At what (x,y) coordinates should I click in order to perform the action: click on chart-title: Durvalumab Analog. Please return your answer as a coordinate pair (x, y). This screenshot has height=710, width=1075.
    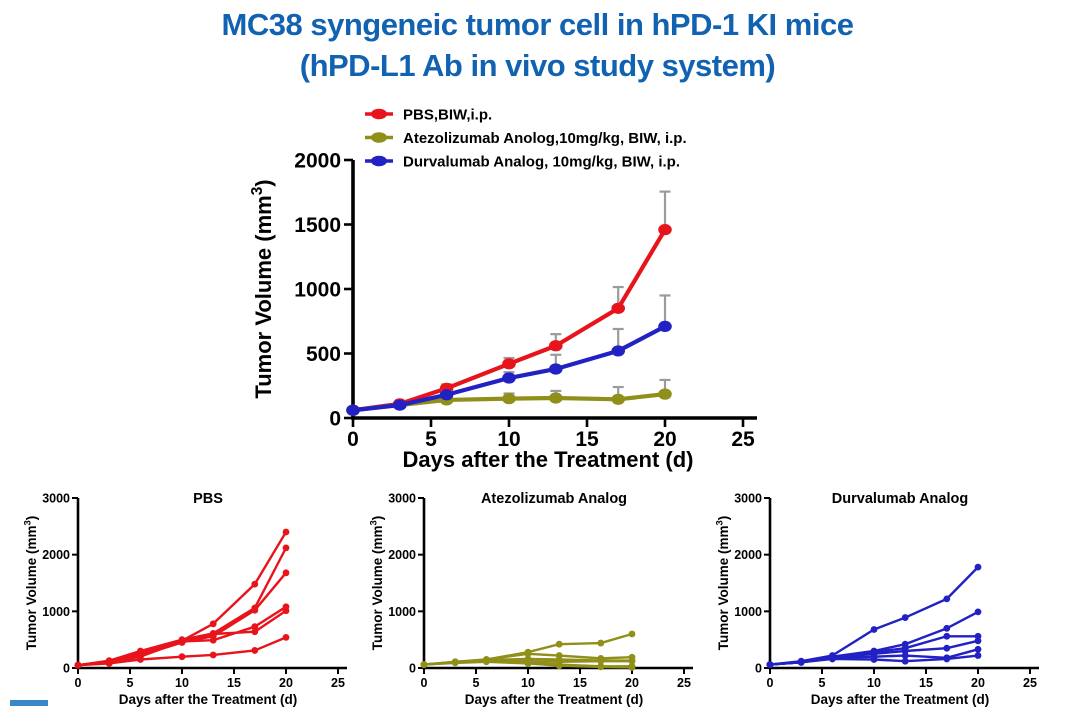
    Looking at the image, I should click on (900, 499).